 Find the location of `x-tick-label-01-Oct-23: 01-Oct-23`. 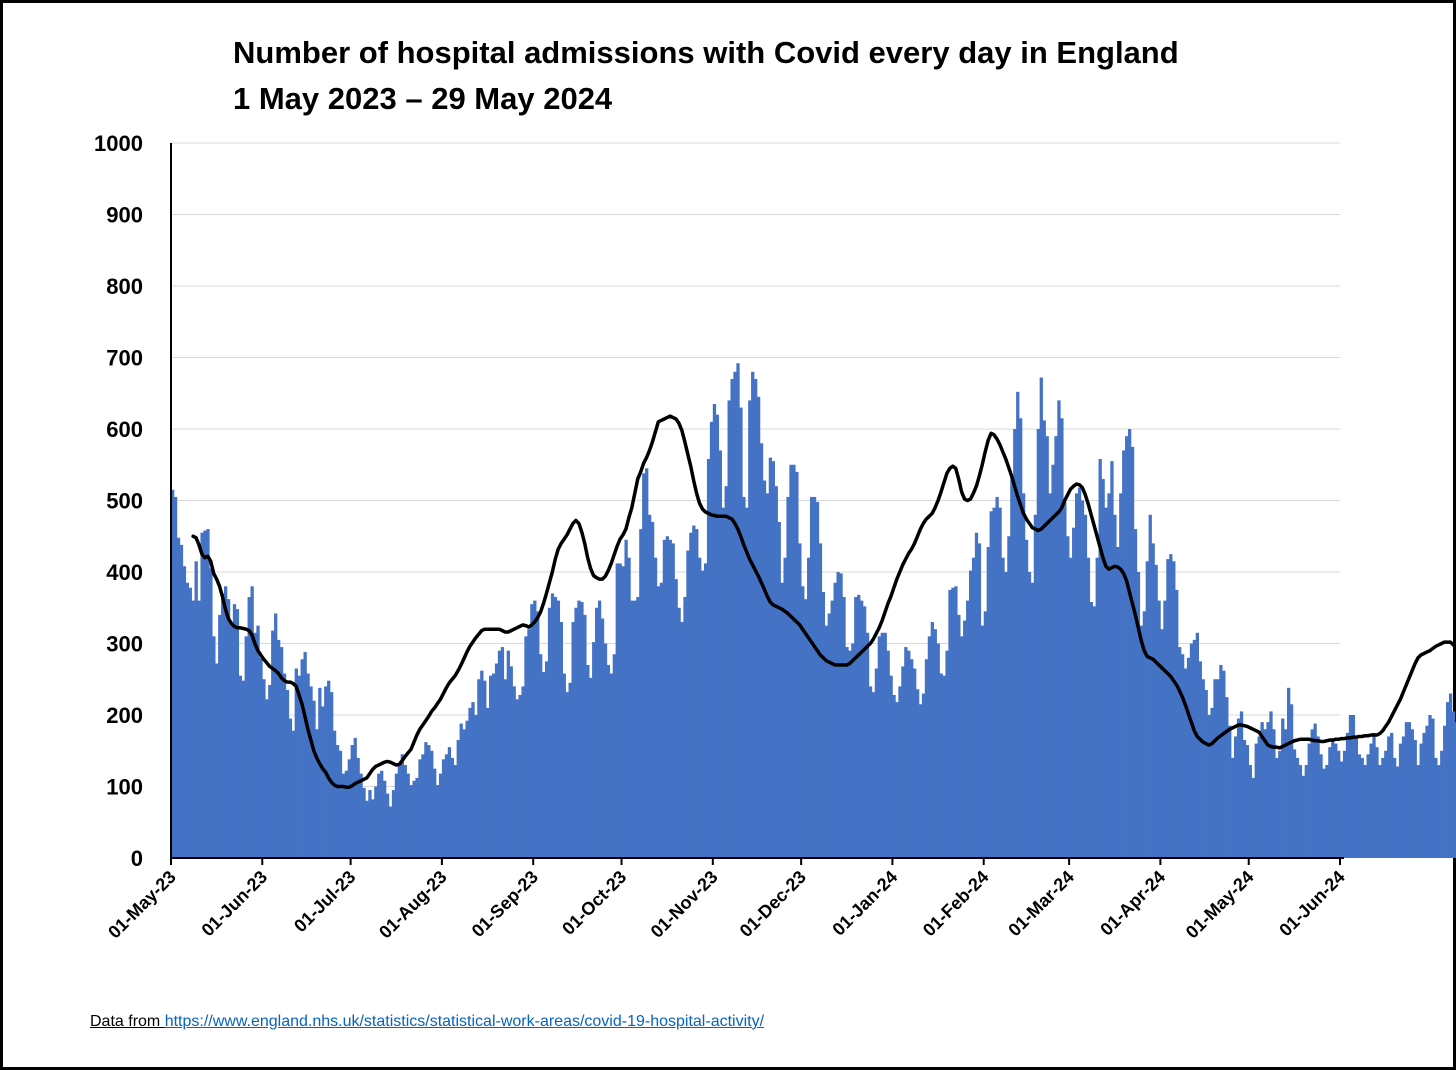

x-tick-label-01-Oct-23: 01-Oct-23 is located at coordinates (594, 903).